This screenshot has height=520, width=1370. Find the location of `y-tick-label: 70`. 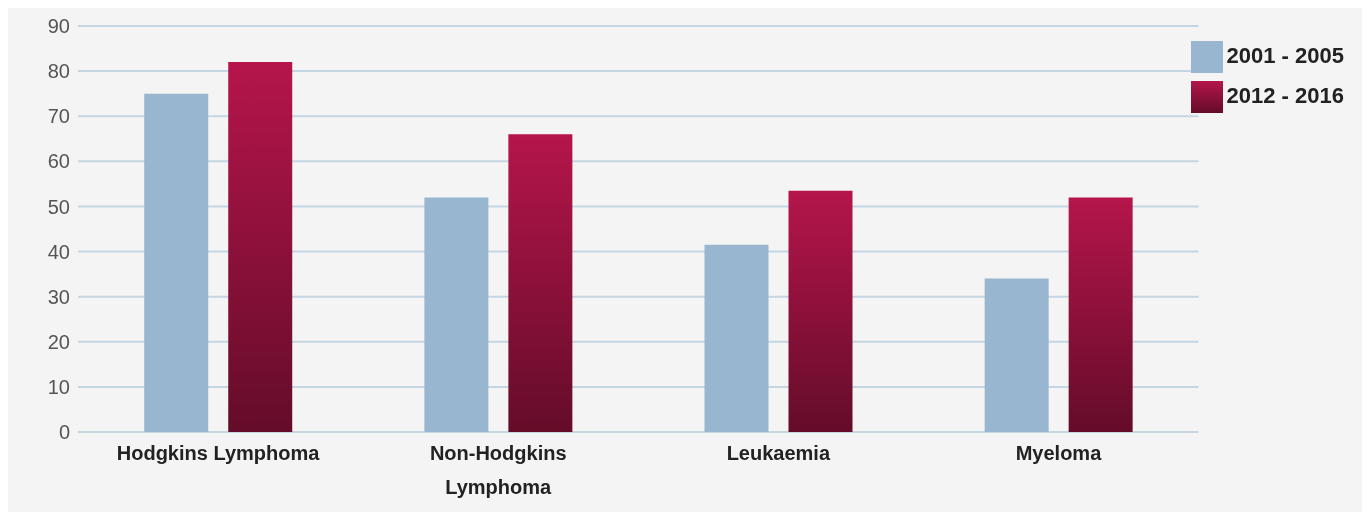

y-tick-label: 70 is located at coordinates (58, 116).